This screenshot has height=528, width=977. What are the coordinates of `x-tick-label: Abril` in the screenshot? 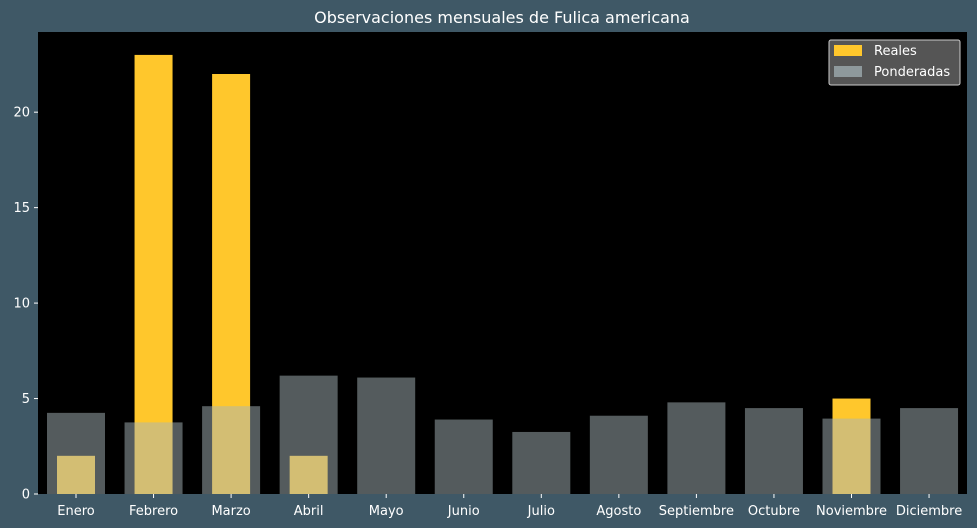 It's located at (309, 511).